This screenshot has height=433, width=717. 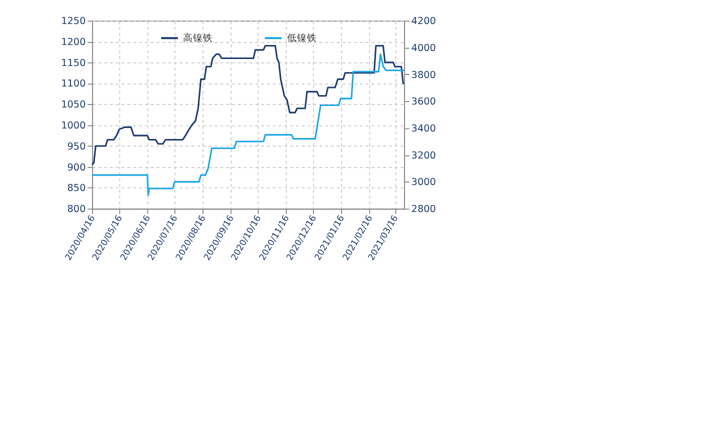 I want to click on y2-tick-label: 3600, so click(x=423, y=102).